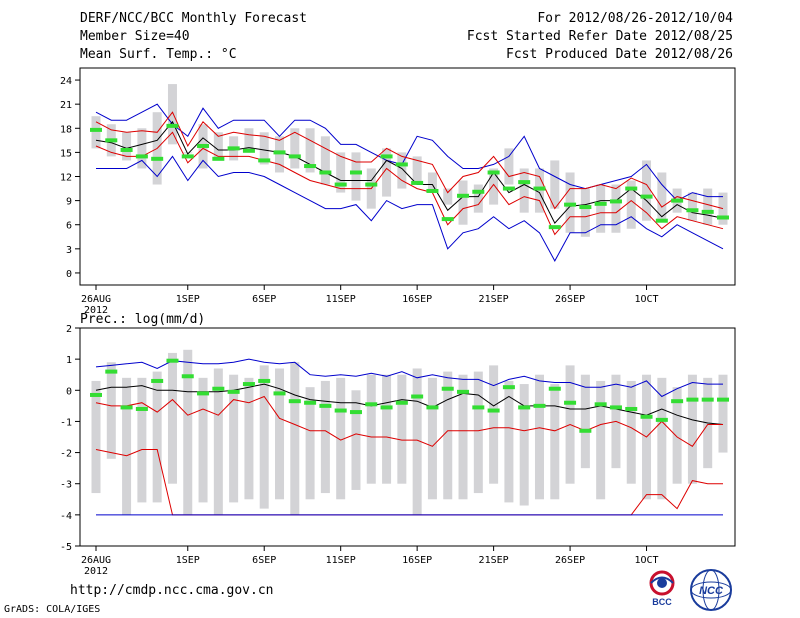 Image resolution: width=800 pixels, height=618 pixels. What do you see at coordinates (646, 560) in the screenshot?
I see `prec-xtick-label: 1OCT` at bounding box center [646, 560].